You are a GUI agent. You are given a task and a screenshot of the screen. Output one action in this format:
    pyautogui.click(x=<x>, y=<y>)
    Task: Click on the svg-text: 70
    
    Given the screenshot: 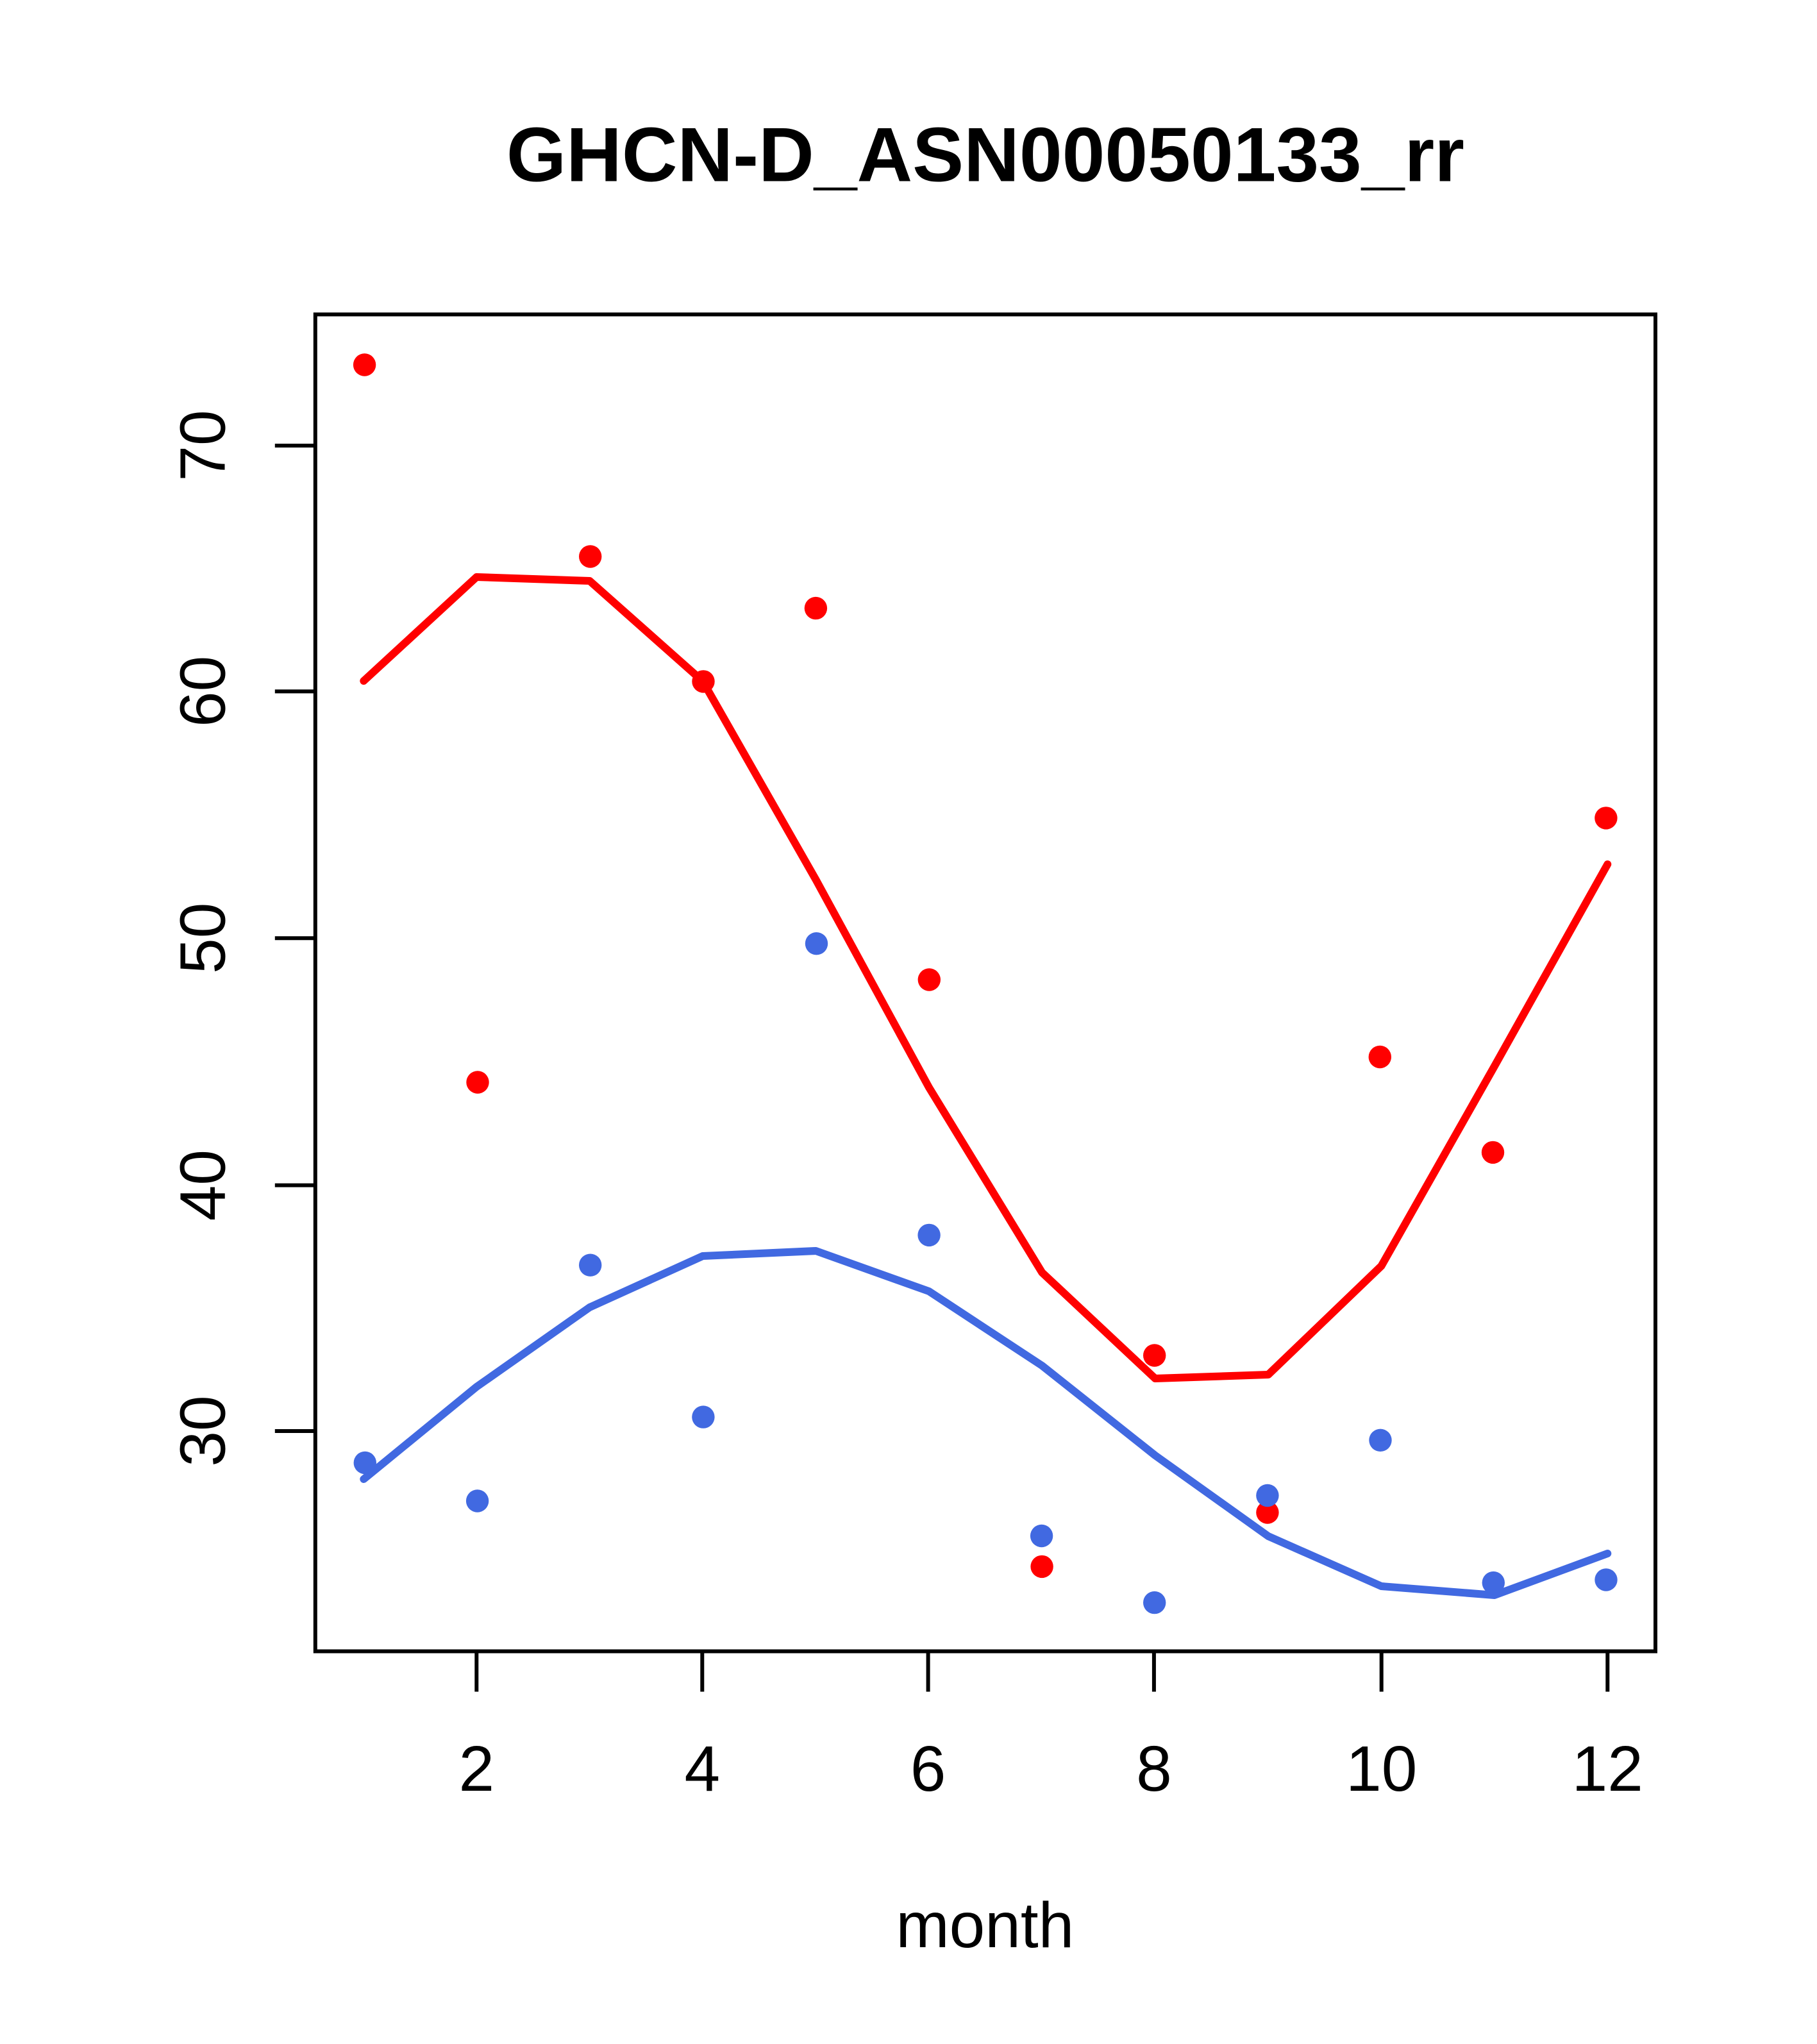 What is the action you would take?
    pyautogui.click(x=203, y=446)
    